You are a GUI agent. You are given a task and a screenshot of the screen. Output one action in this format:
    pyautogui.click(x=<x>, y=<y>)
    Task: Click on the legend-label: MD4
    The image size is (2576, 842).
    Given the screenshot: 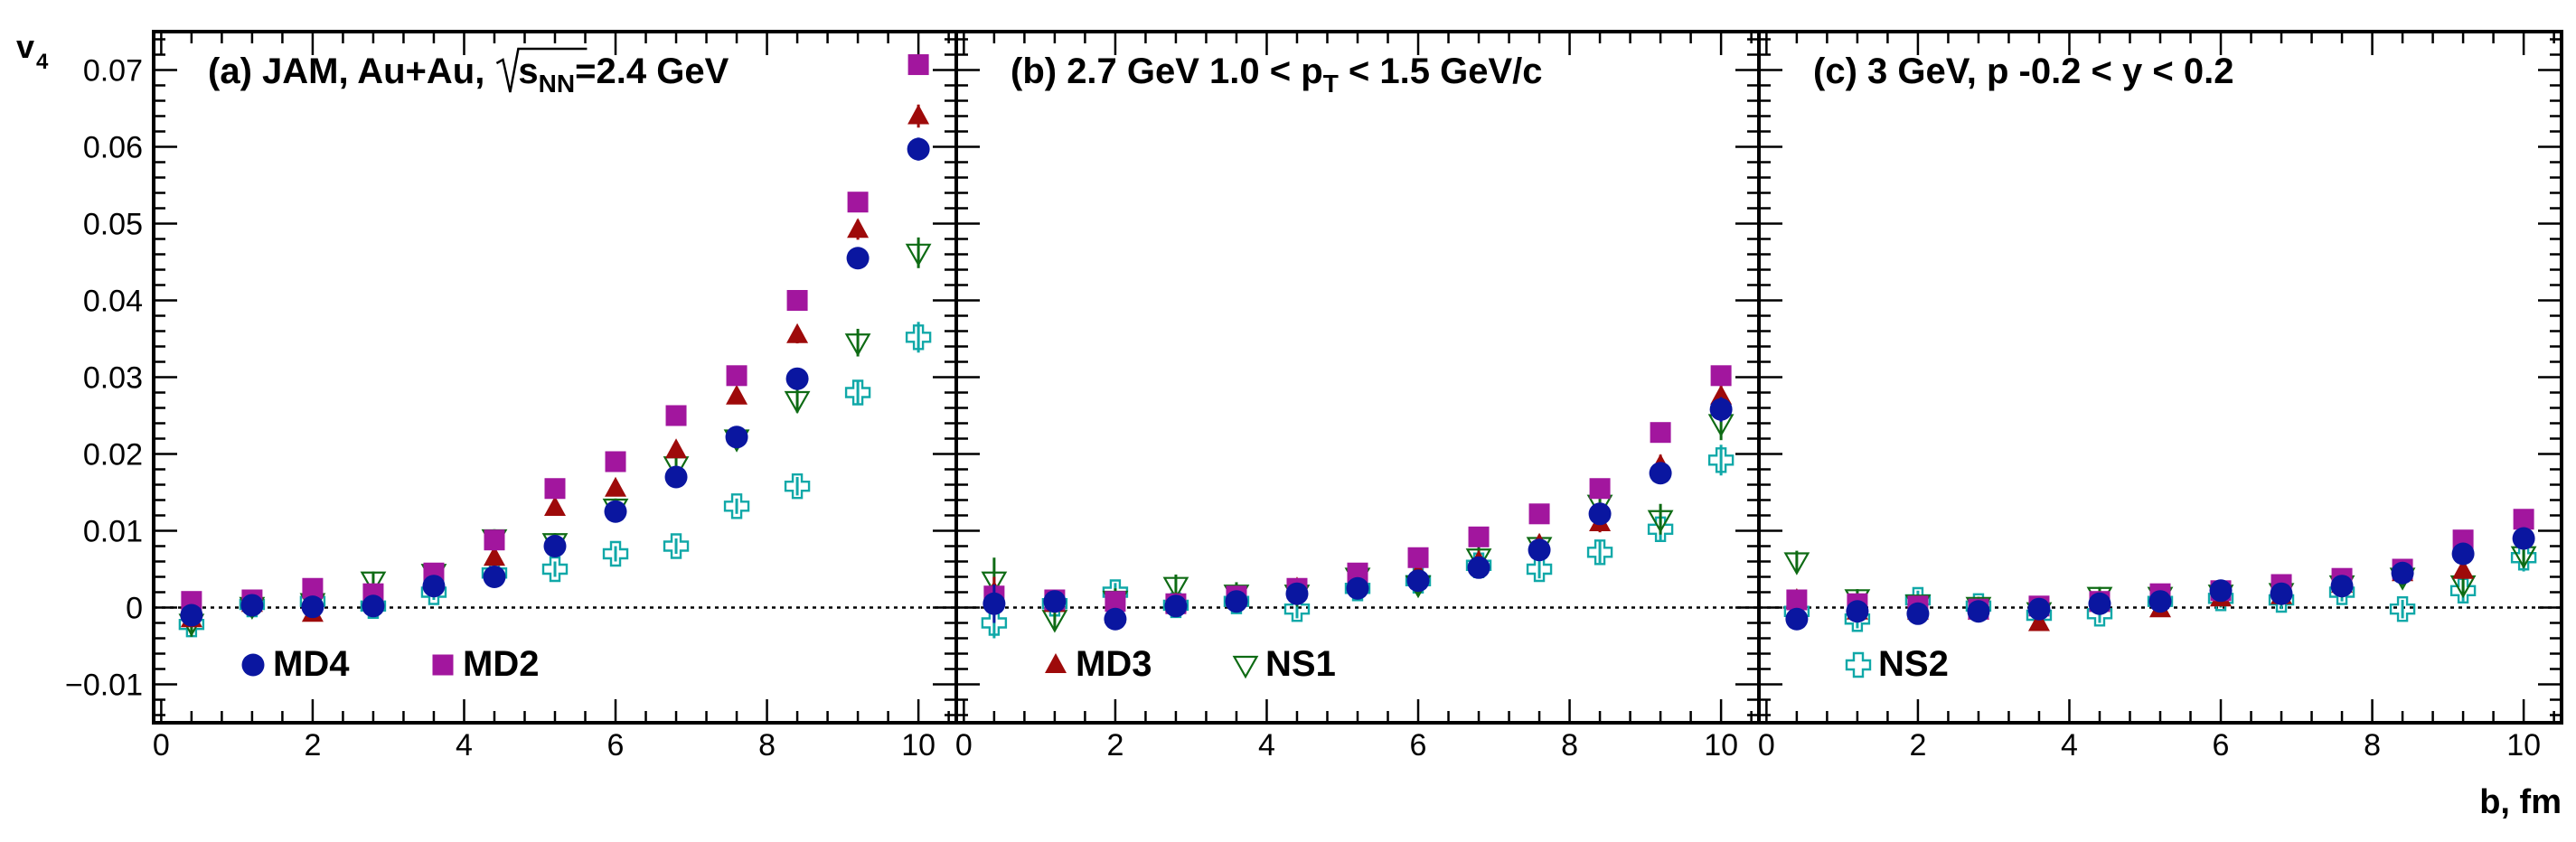 What is the action you would take?
    pyautogui.click(x=311, y=664)
    